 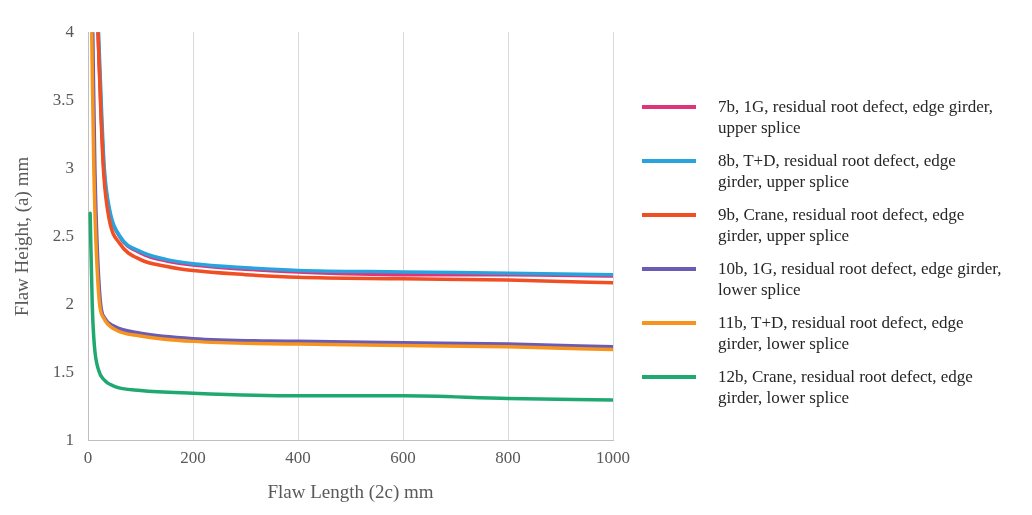 What do you see at coordinates (403, 458) in the screenshot?
I see `x-tick-label: 600` at bounding box center [403, 458].